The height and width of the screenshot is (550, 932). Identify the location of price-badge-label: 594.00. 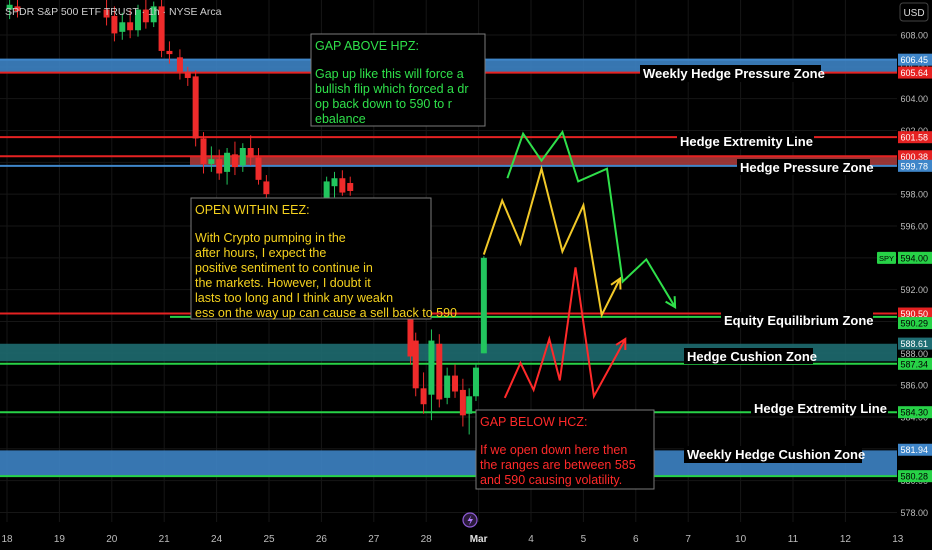
(914, 258).